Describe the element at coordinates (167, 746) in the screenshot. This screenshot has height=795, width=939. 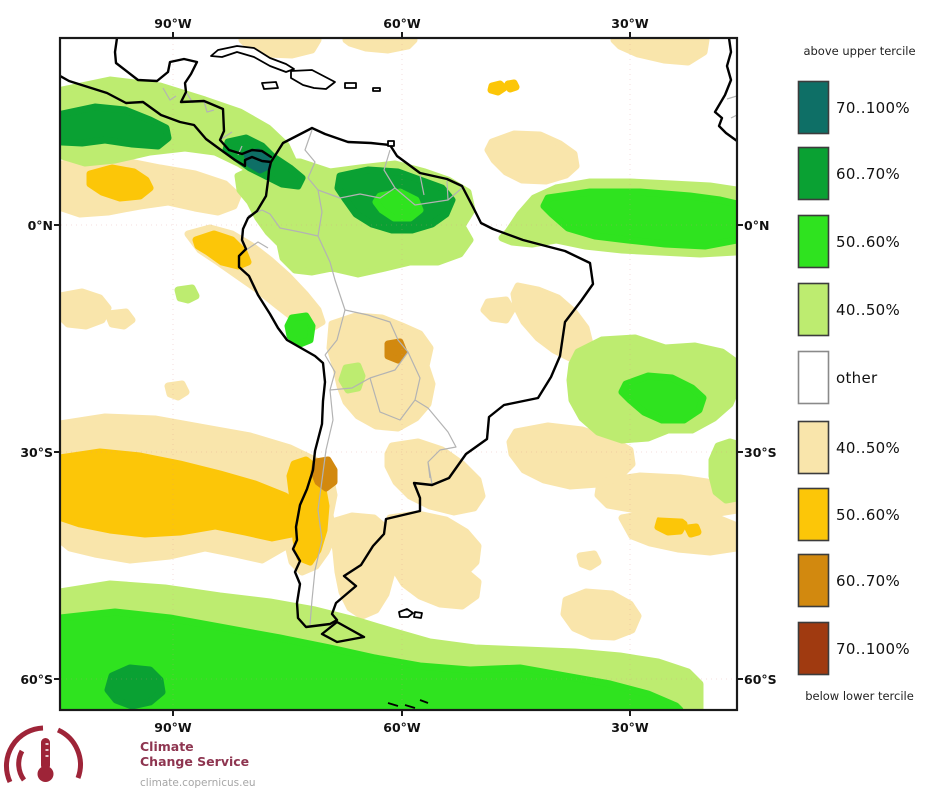
I see `logo-line1: Climate` at that location.